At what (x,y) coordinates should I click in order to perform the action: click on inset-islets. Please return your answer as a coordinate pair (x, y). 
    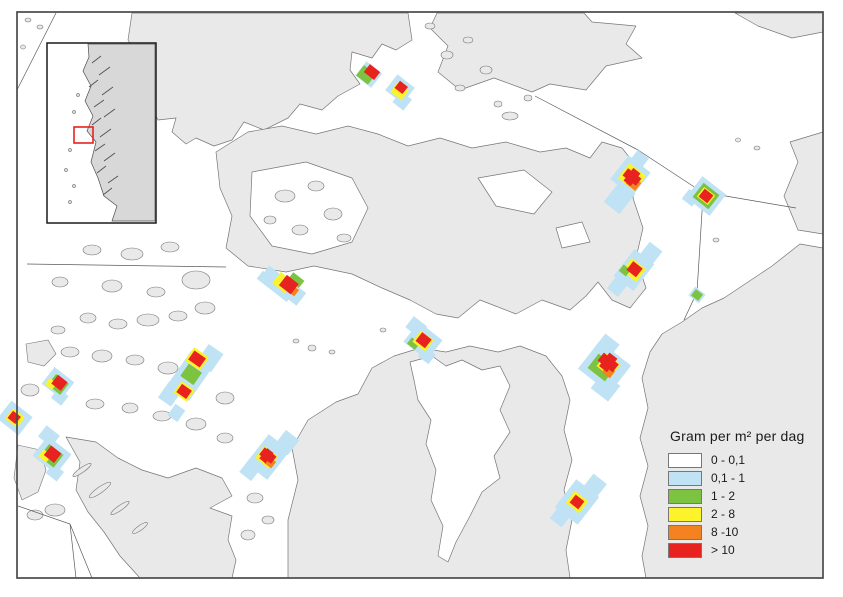
    Looking at the image, I should click on (72, 148).